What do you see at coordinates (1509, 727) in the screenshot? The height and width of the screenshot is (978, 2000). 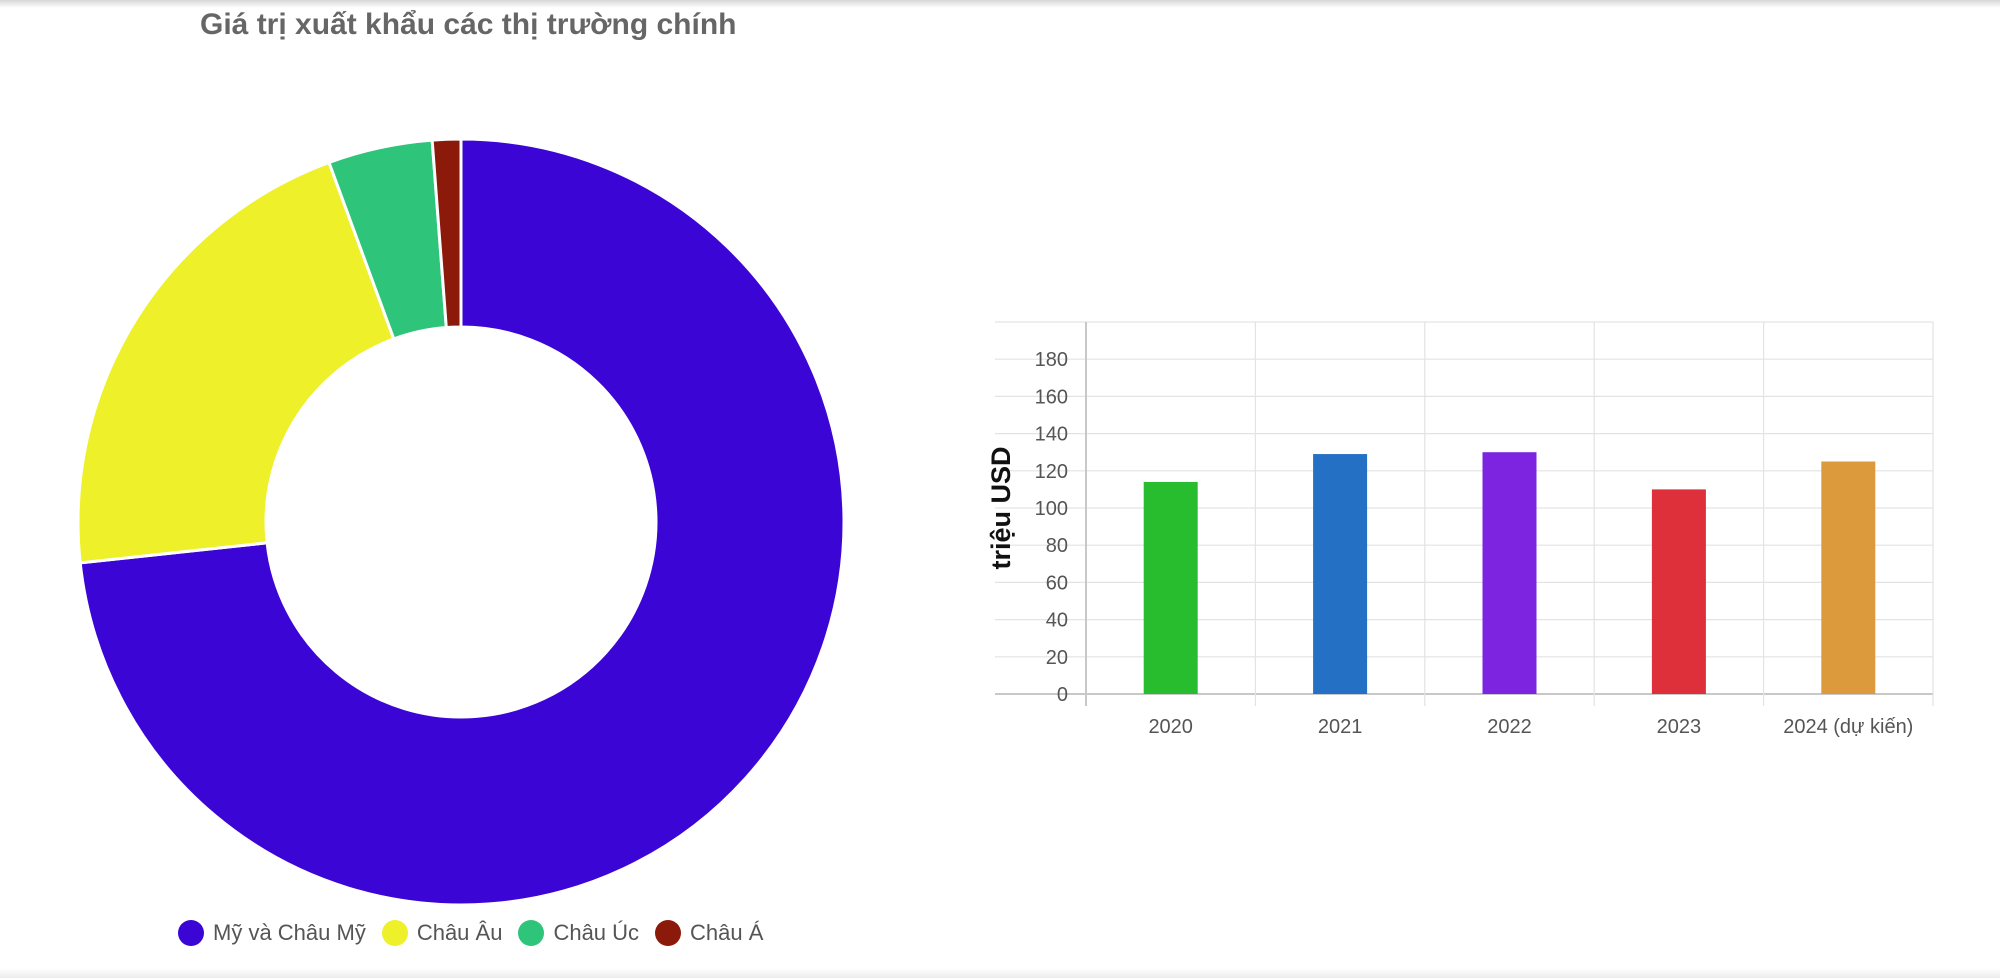 I see `x-tick-label: 2022` at bounding box center [1509, 727].